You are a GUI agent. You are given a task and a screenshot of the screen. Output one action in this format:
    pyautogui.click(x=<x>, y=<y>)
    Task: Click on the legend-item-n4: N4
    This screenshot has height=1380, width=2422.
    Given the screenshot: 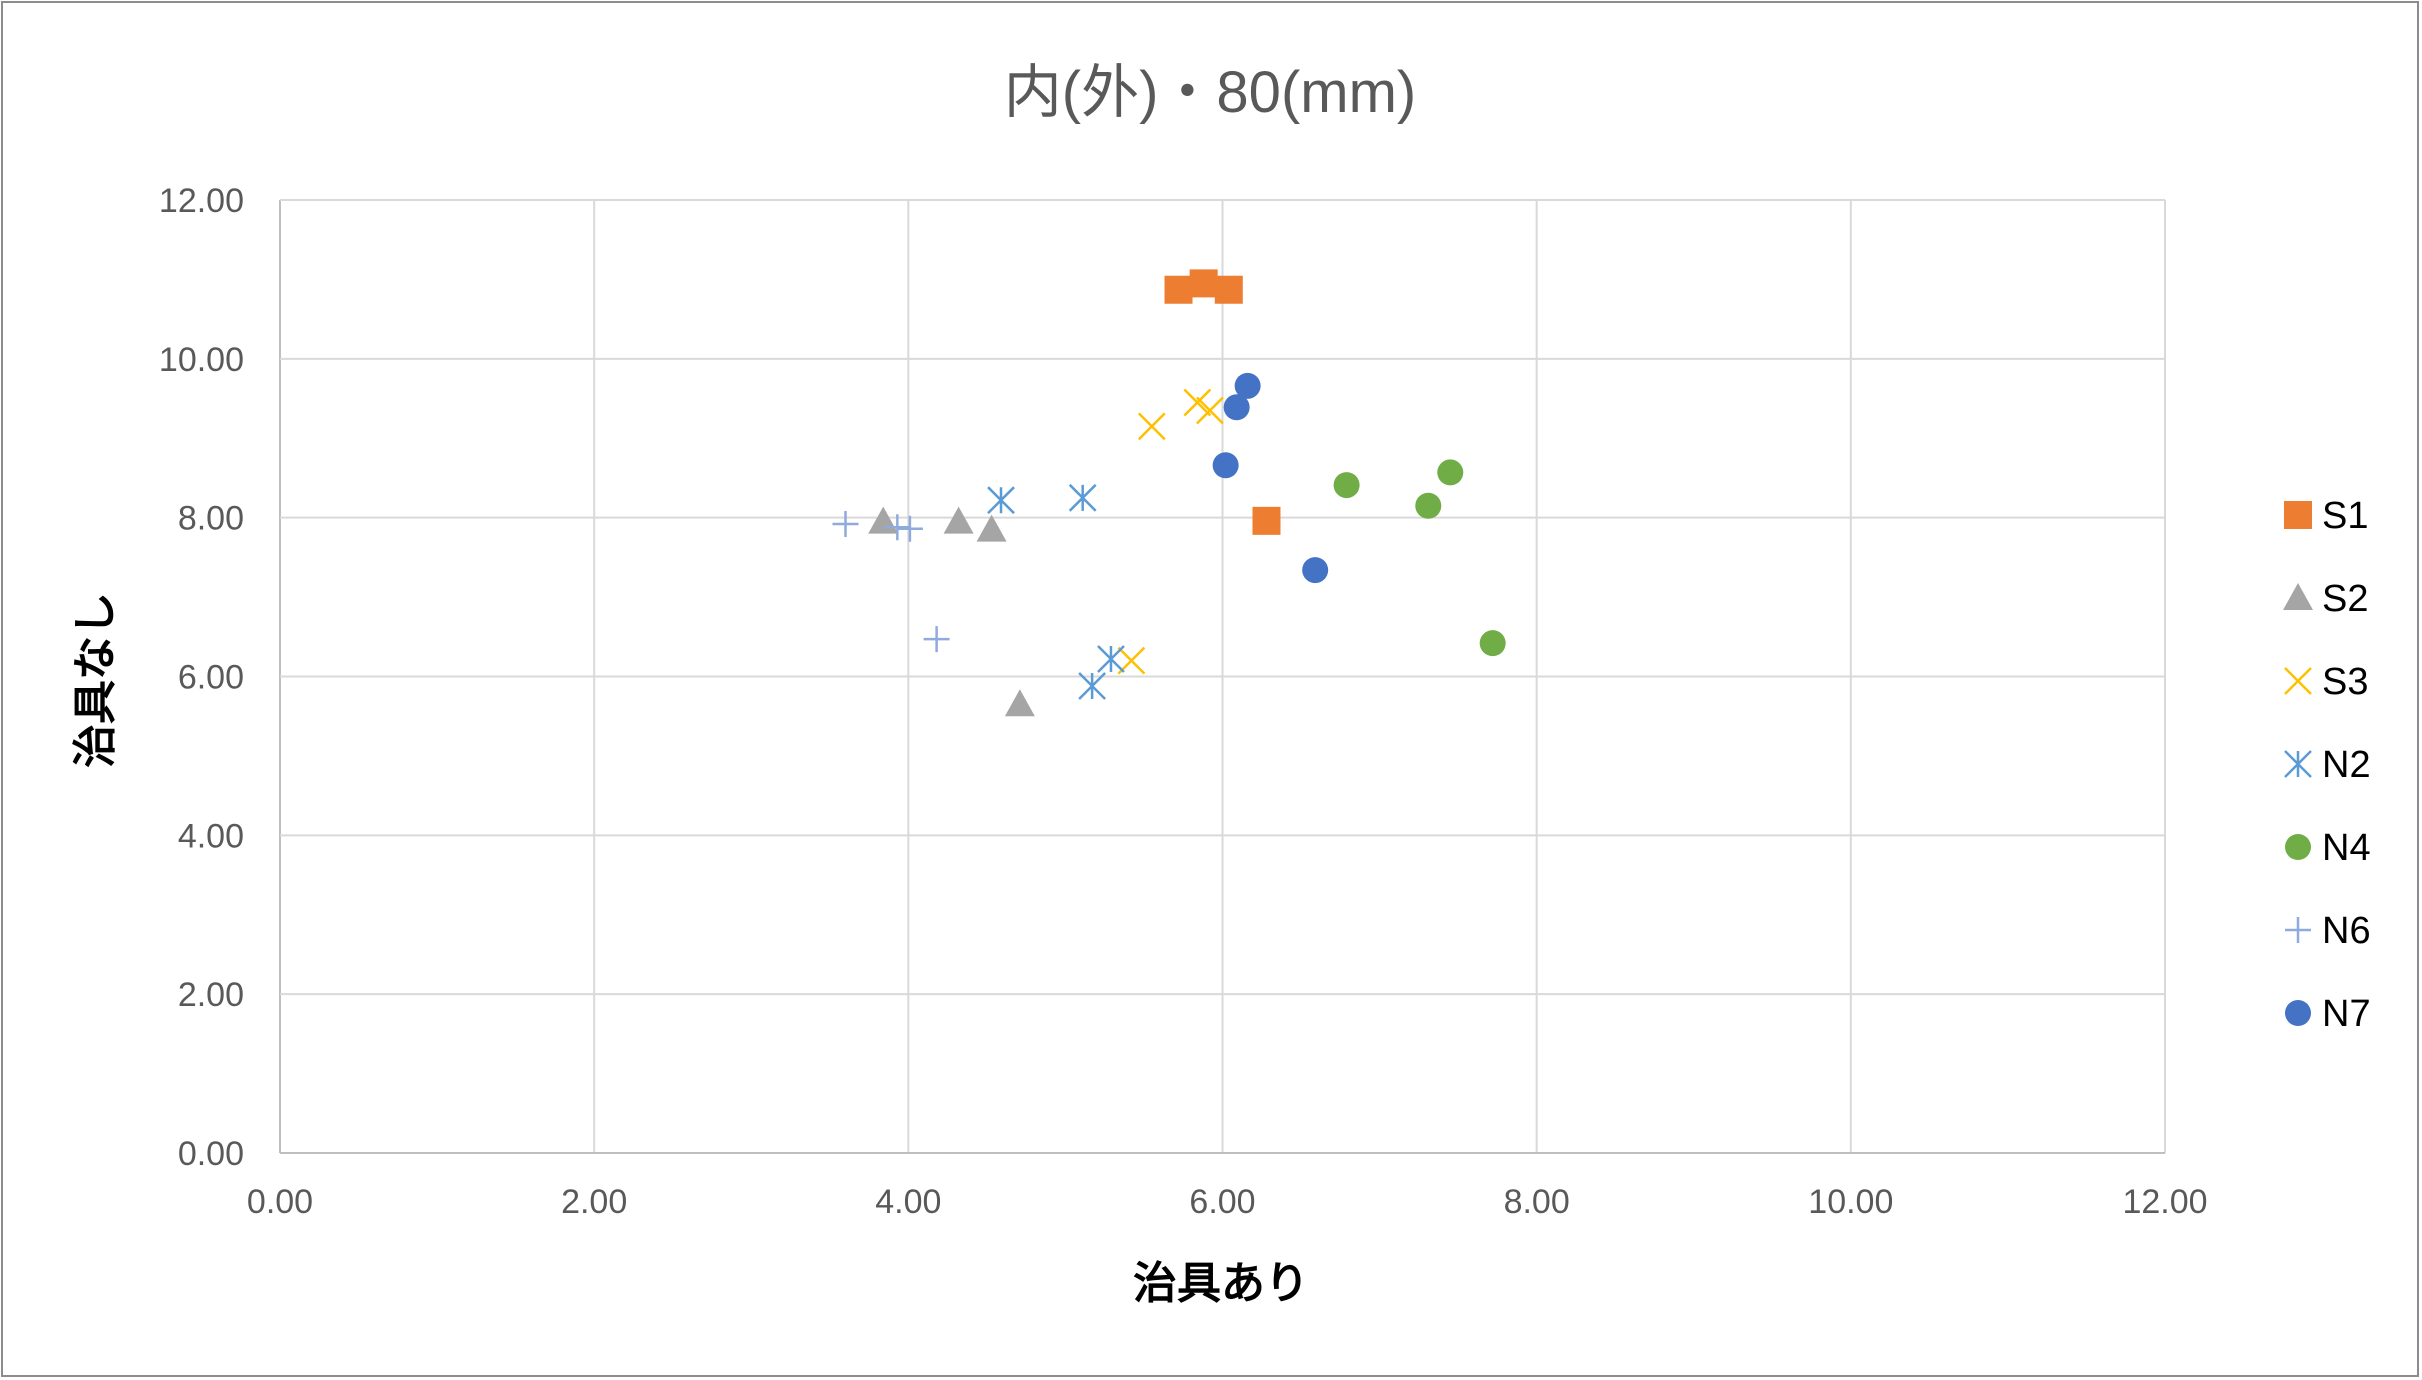 What is the action you would take?
    pyautogui.click(x=2328, y=848)
    